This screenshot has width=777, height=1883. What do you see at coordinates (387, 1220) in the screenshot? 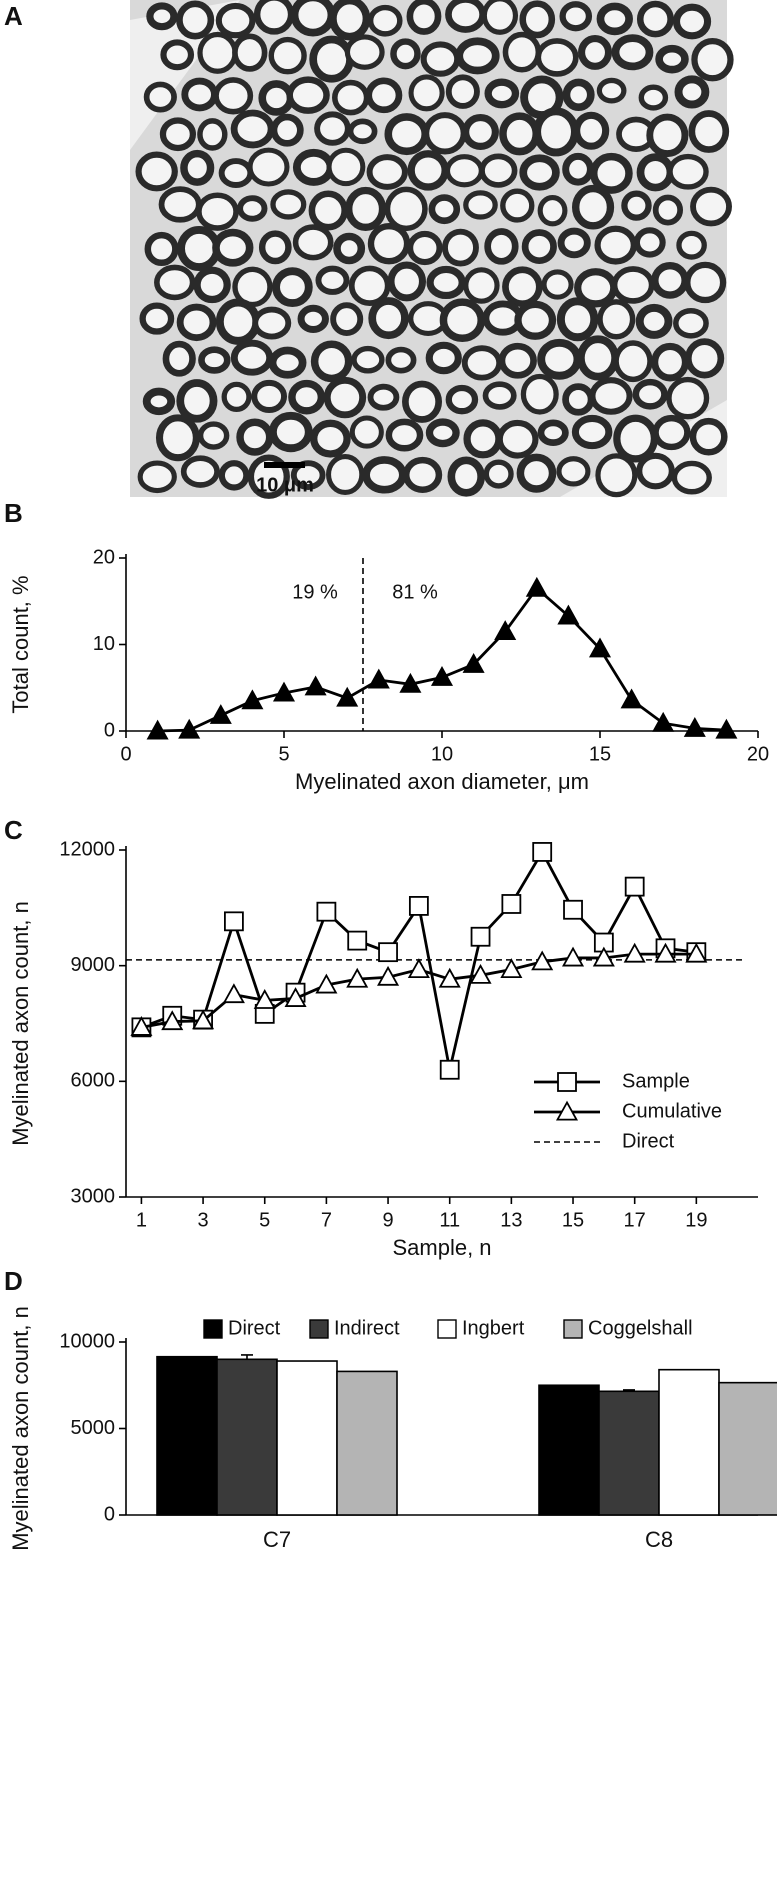
I see `x-tick-label: 9` at bounding box center [387, 1220].